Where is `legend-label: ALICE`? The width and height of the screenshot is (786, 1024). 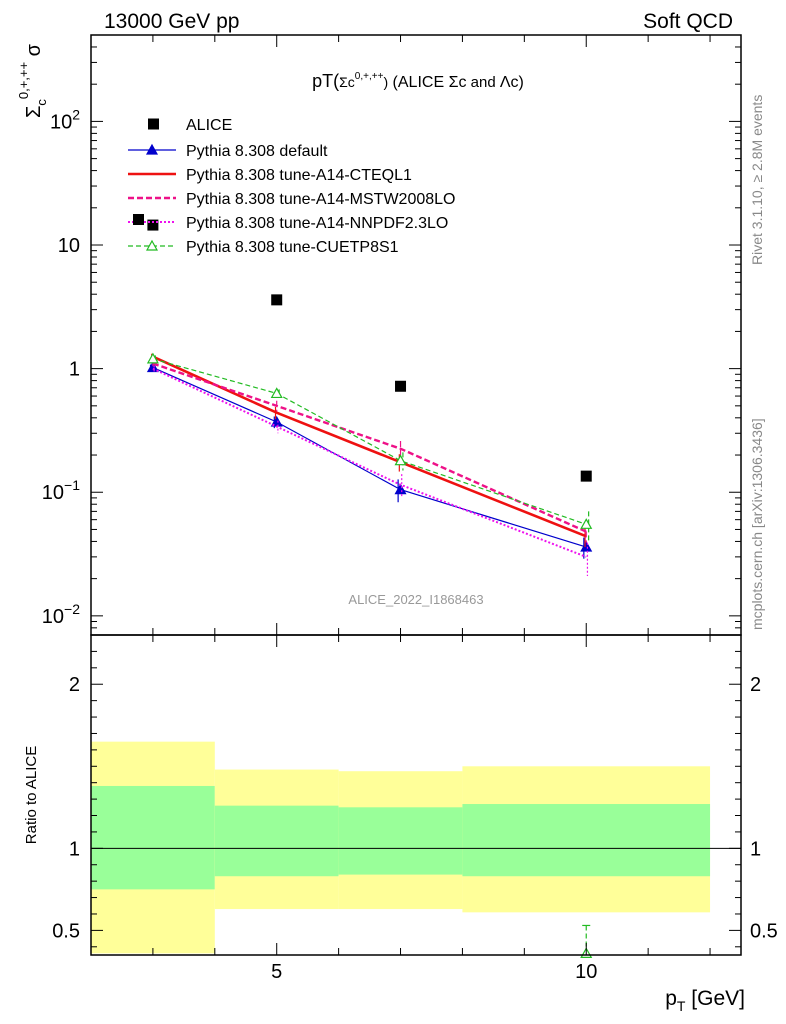
legend-label: ALICE is located at coordinates (209, 125).